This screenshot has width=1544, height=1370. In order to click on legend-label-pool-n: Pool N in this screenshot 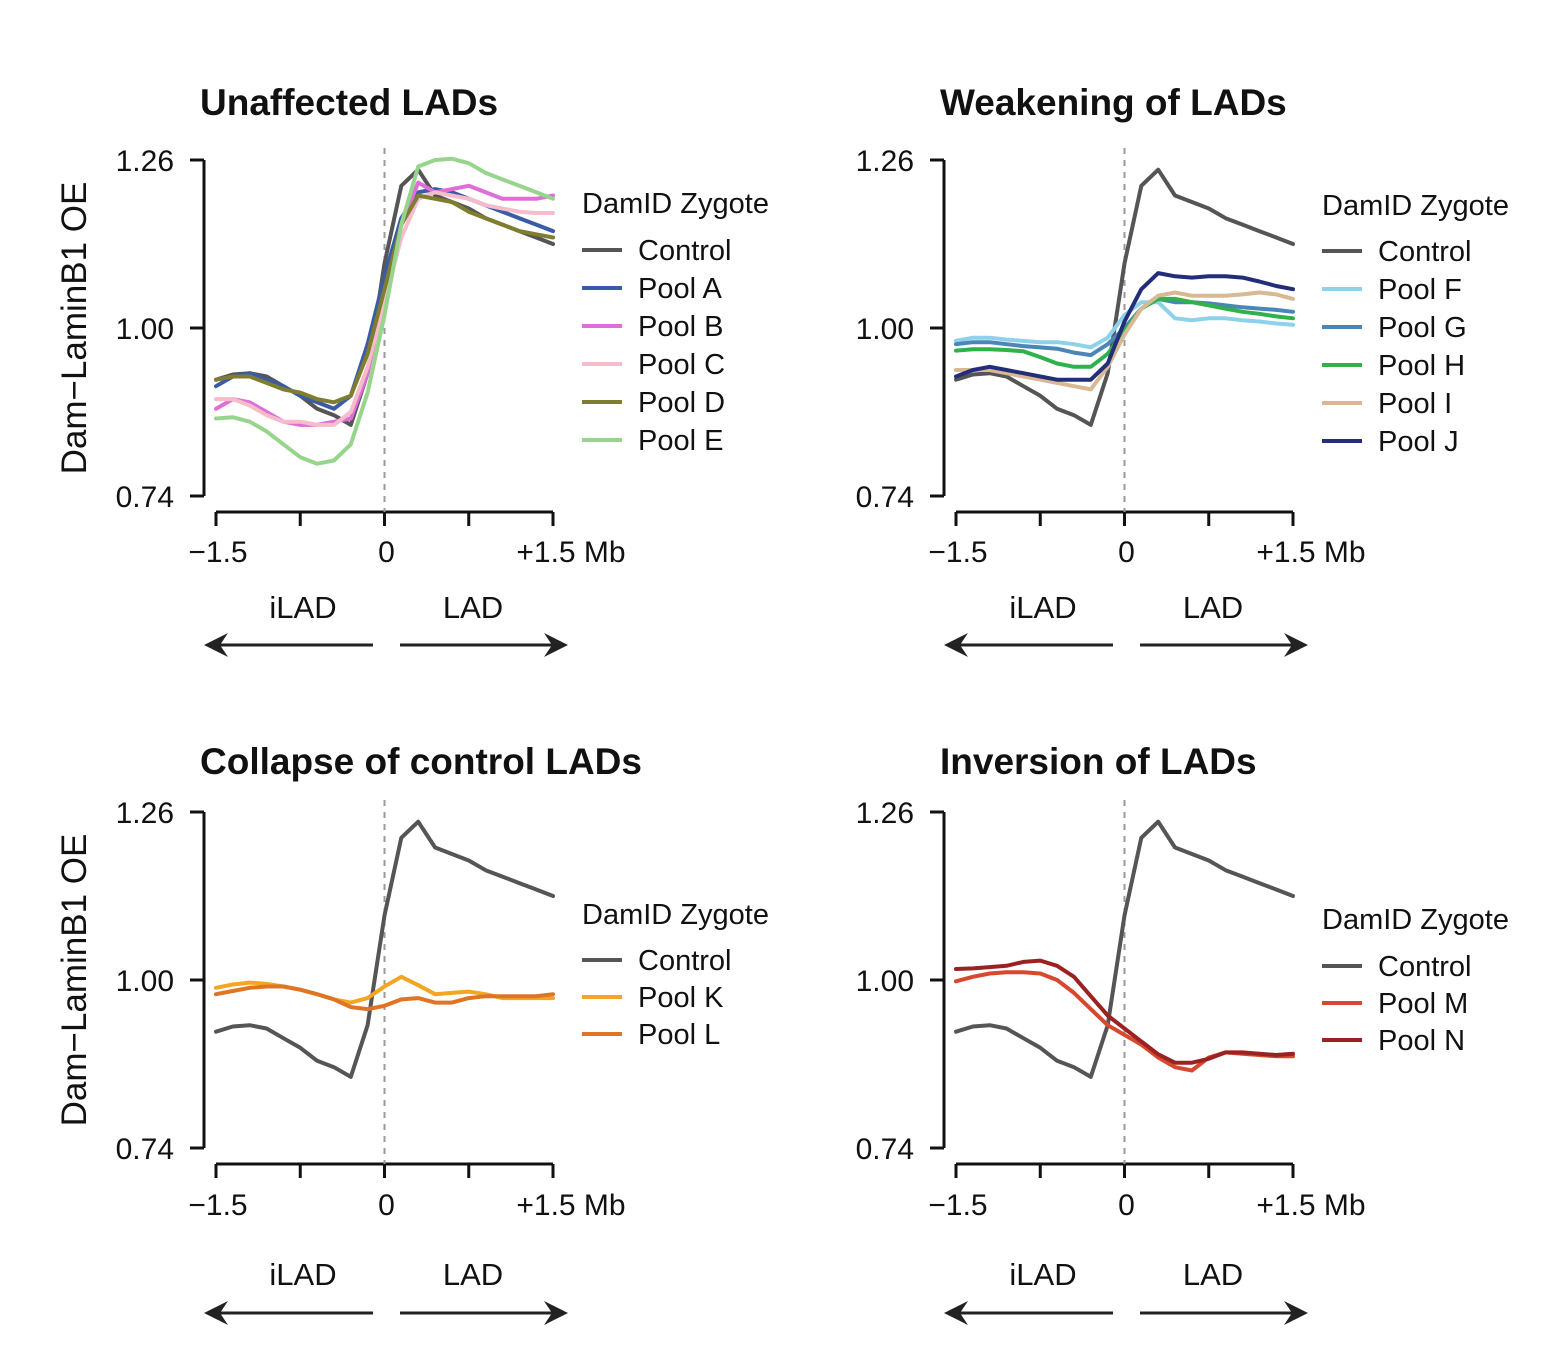, I will do `click(1421, 1041)`.